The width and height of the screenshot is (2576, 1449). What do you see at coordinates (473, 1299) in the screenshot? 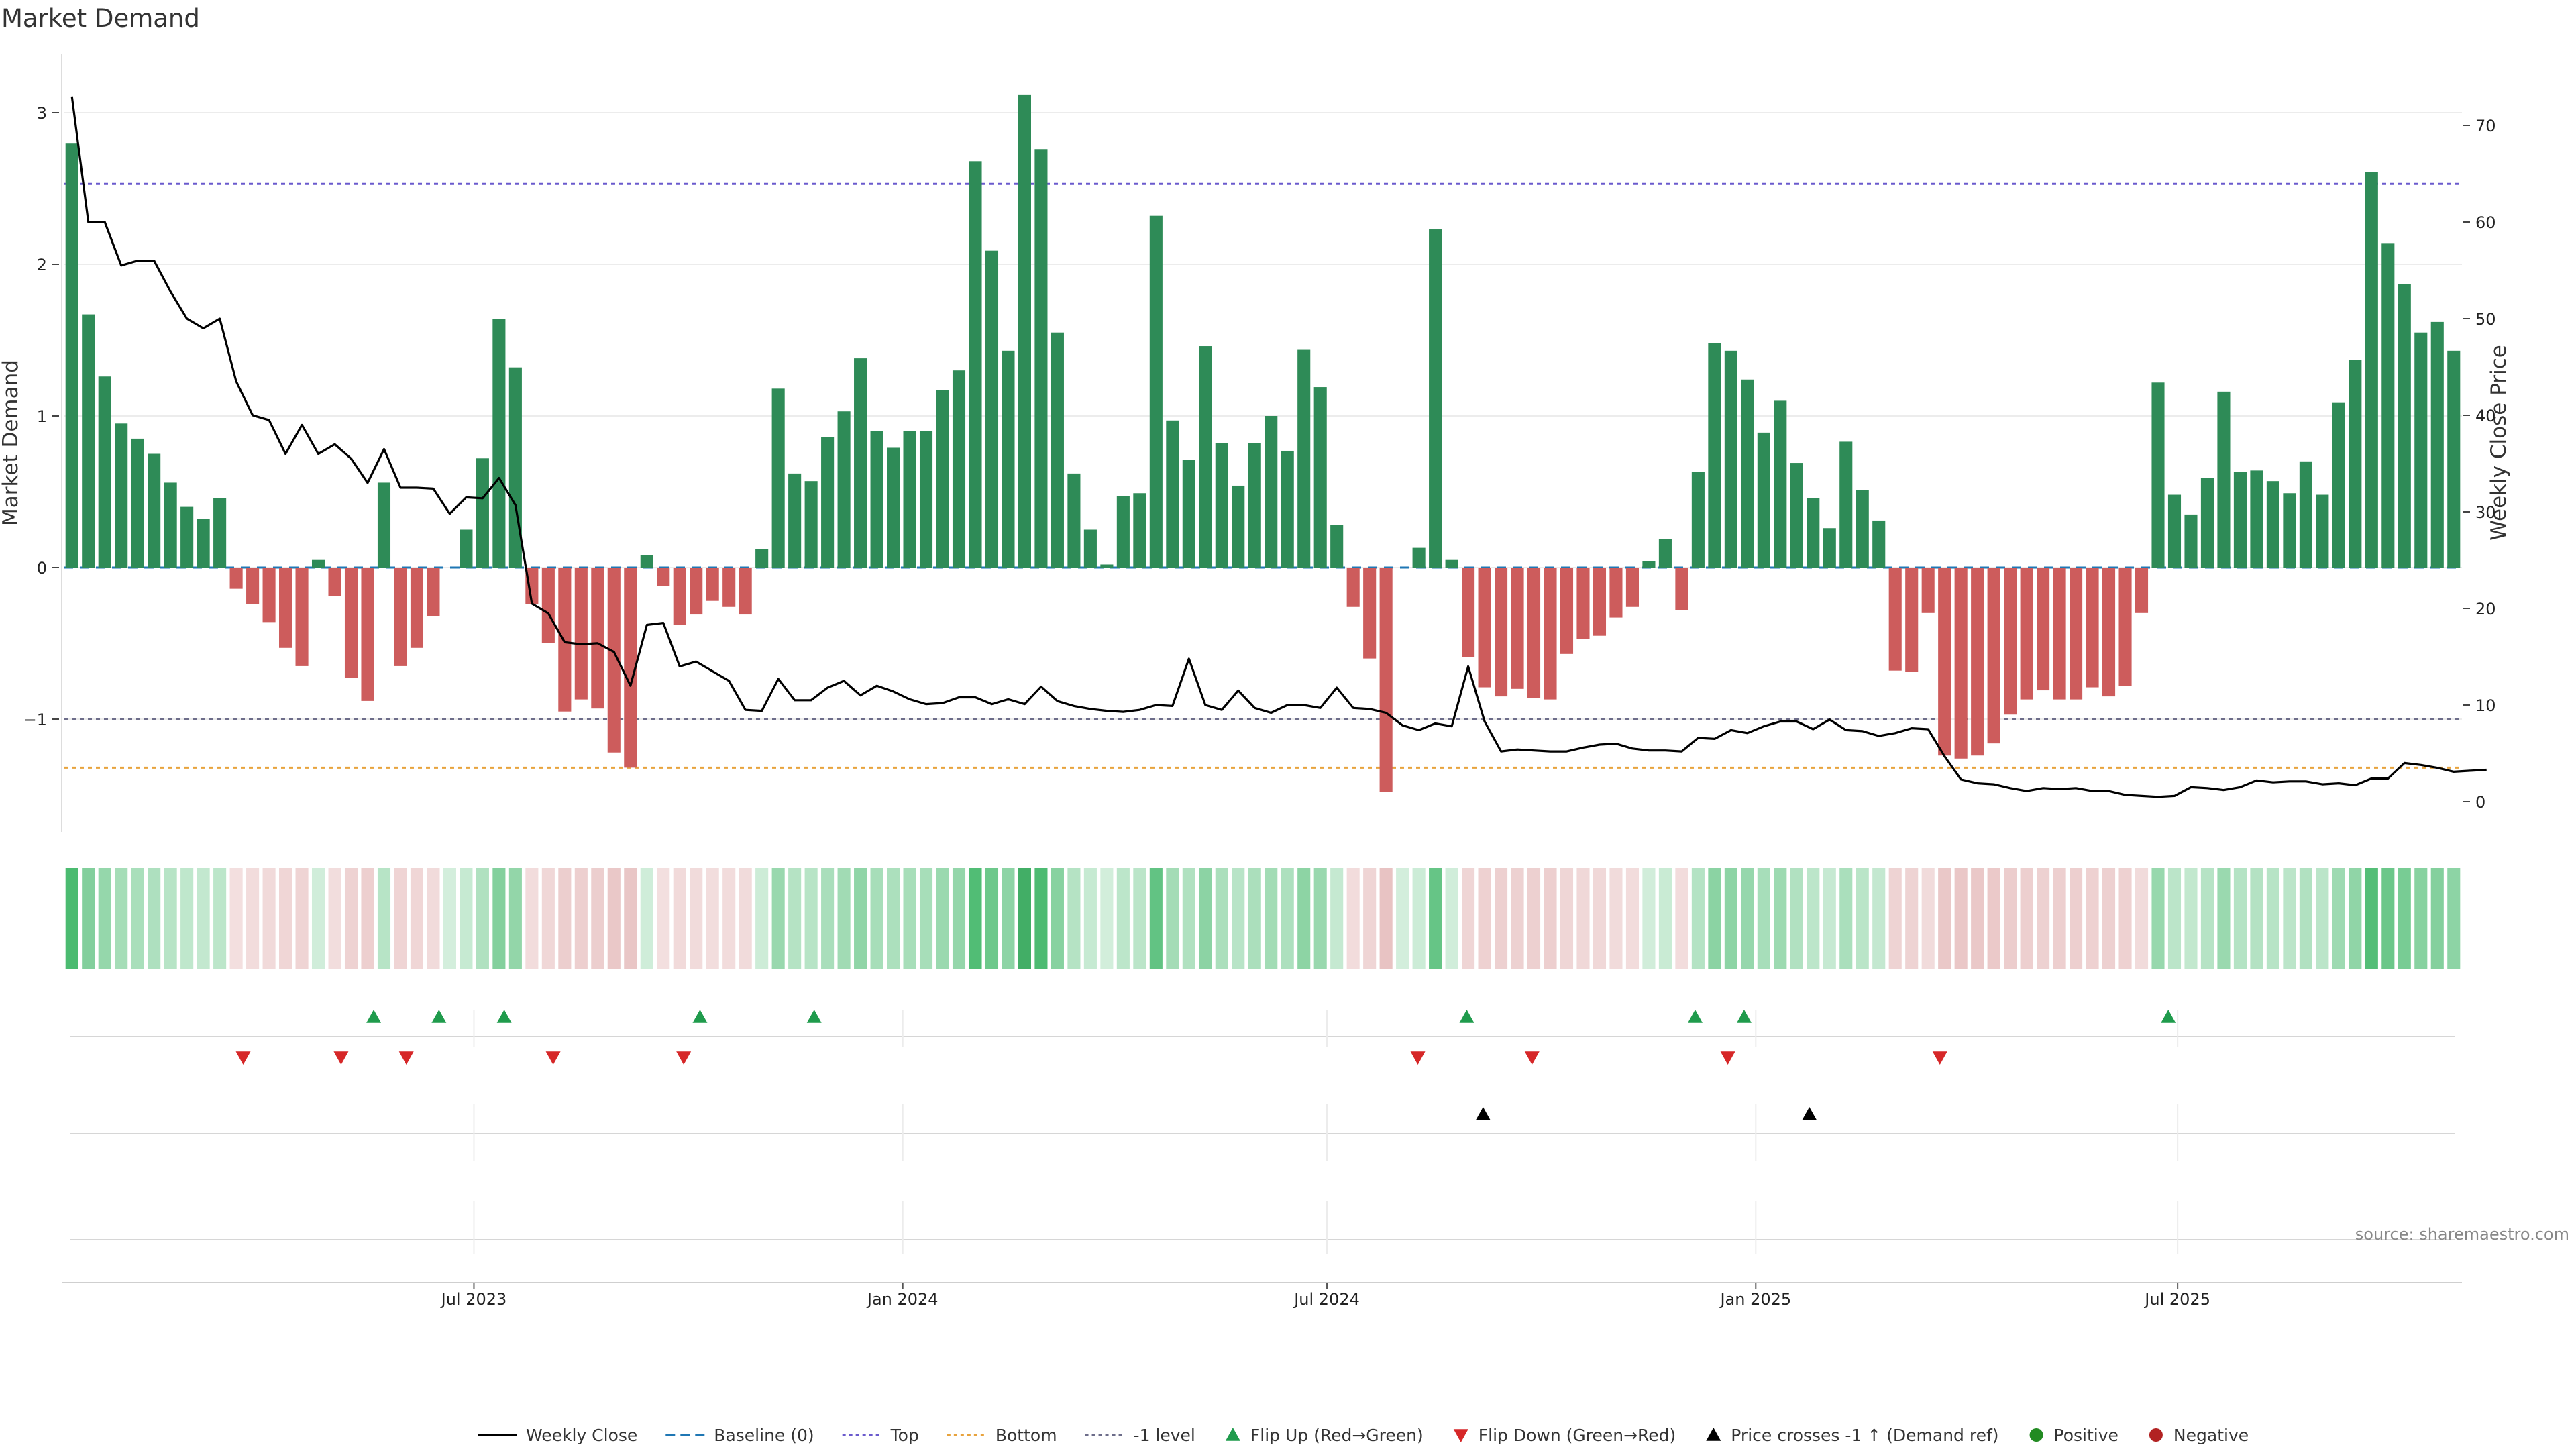
I see `x-tick-label: Jul 2023` at bounding box center [473, 1299].